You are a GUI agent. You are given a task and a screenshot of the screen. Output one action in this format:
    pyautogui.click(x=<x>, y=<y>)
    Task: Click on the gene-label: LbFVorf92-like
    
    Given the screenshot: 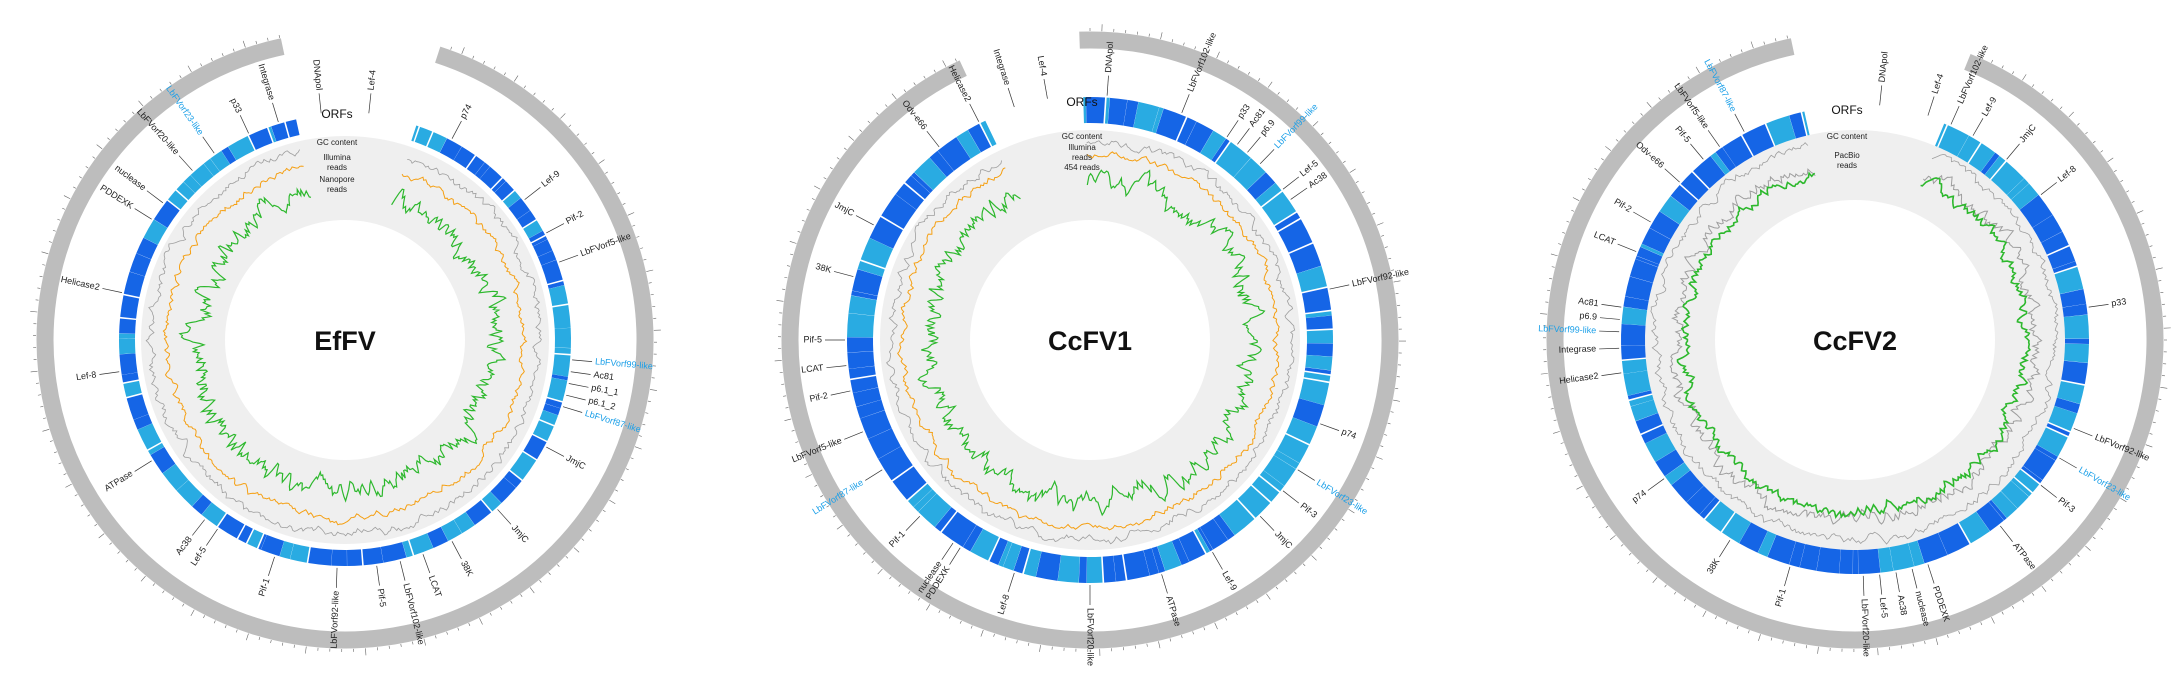 What is the action you would take?
    pyautogui.click(x=335, y=620)
    